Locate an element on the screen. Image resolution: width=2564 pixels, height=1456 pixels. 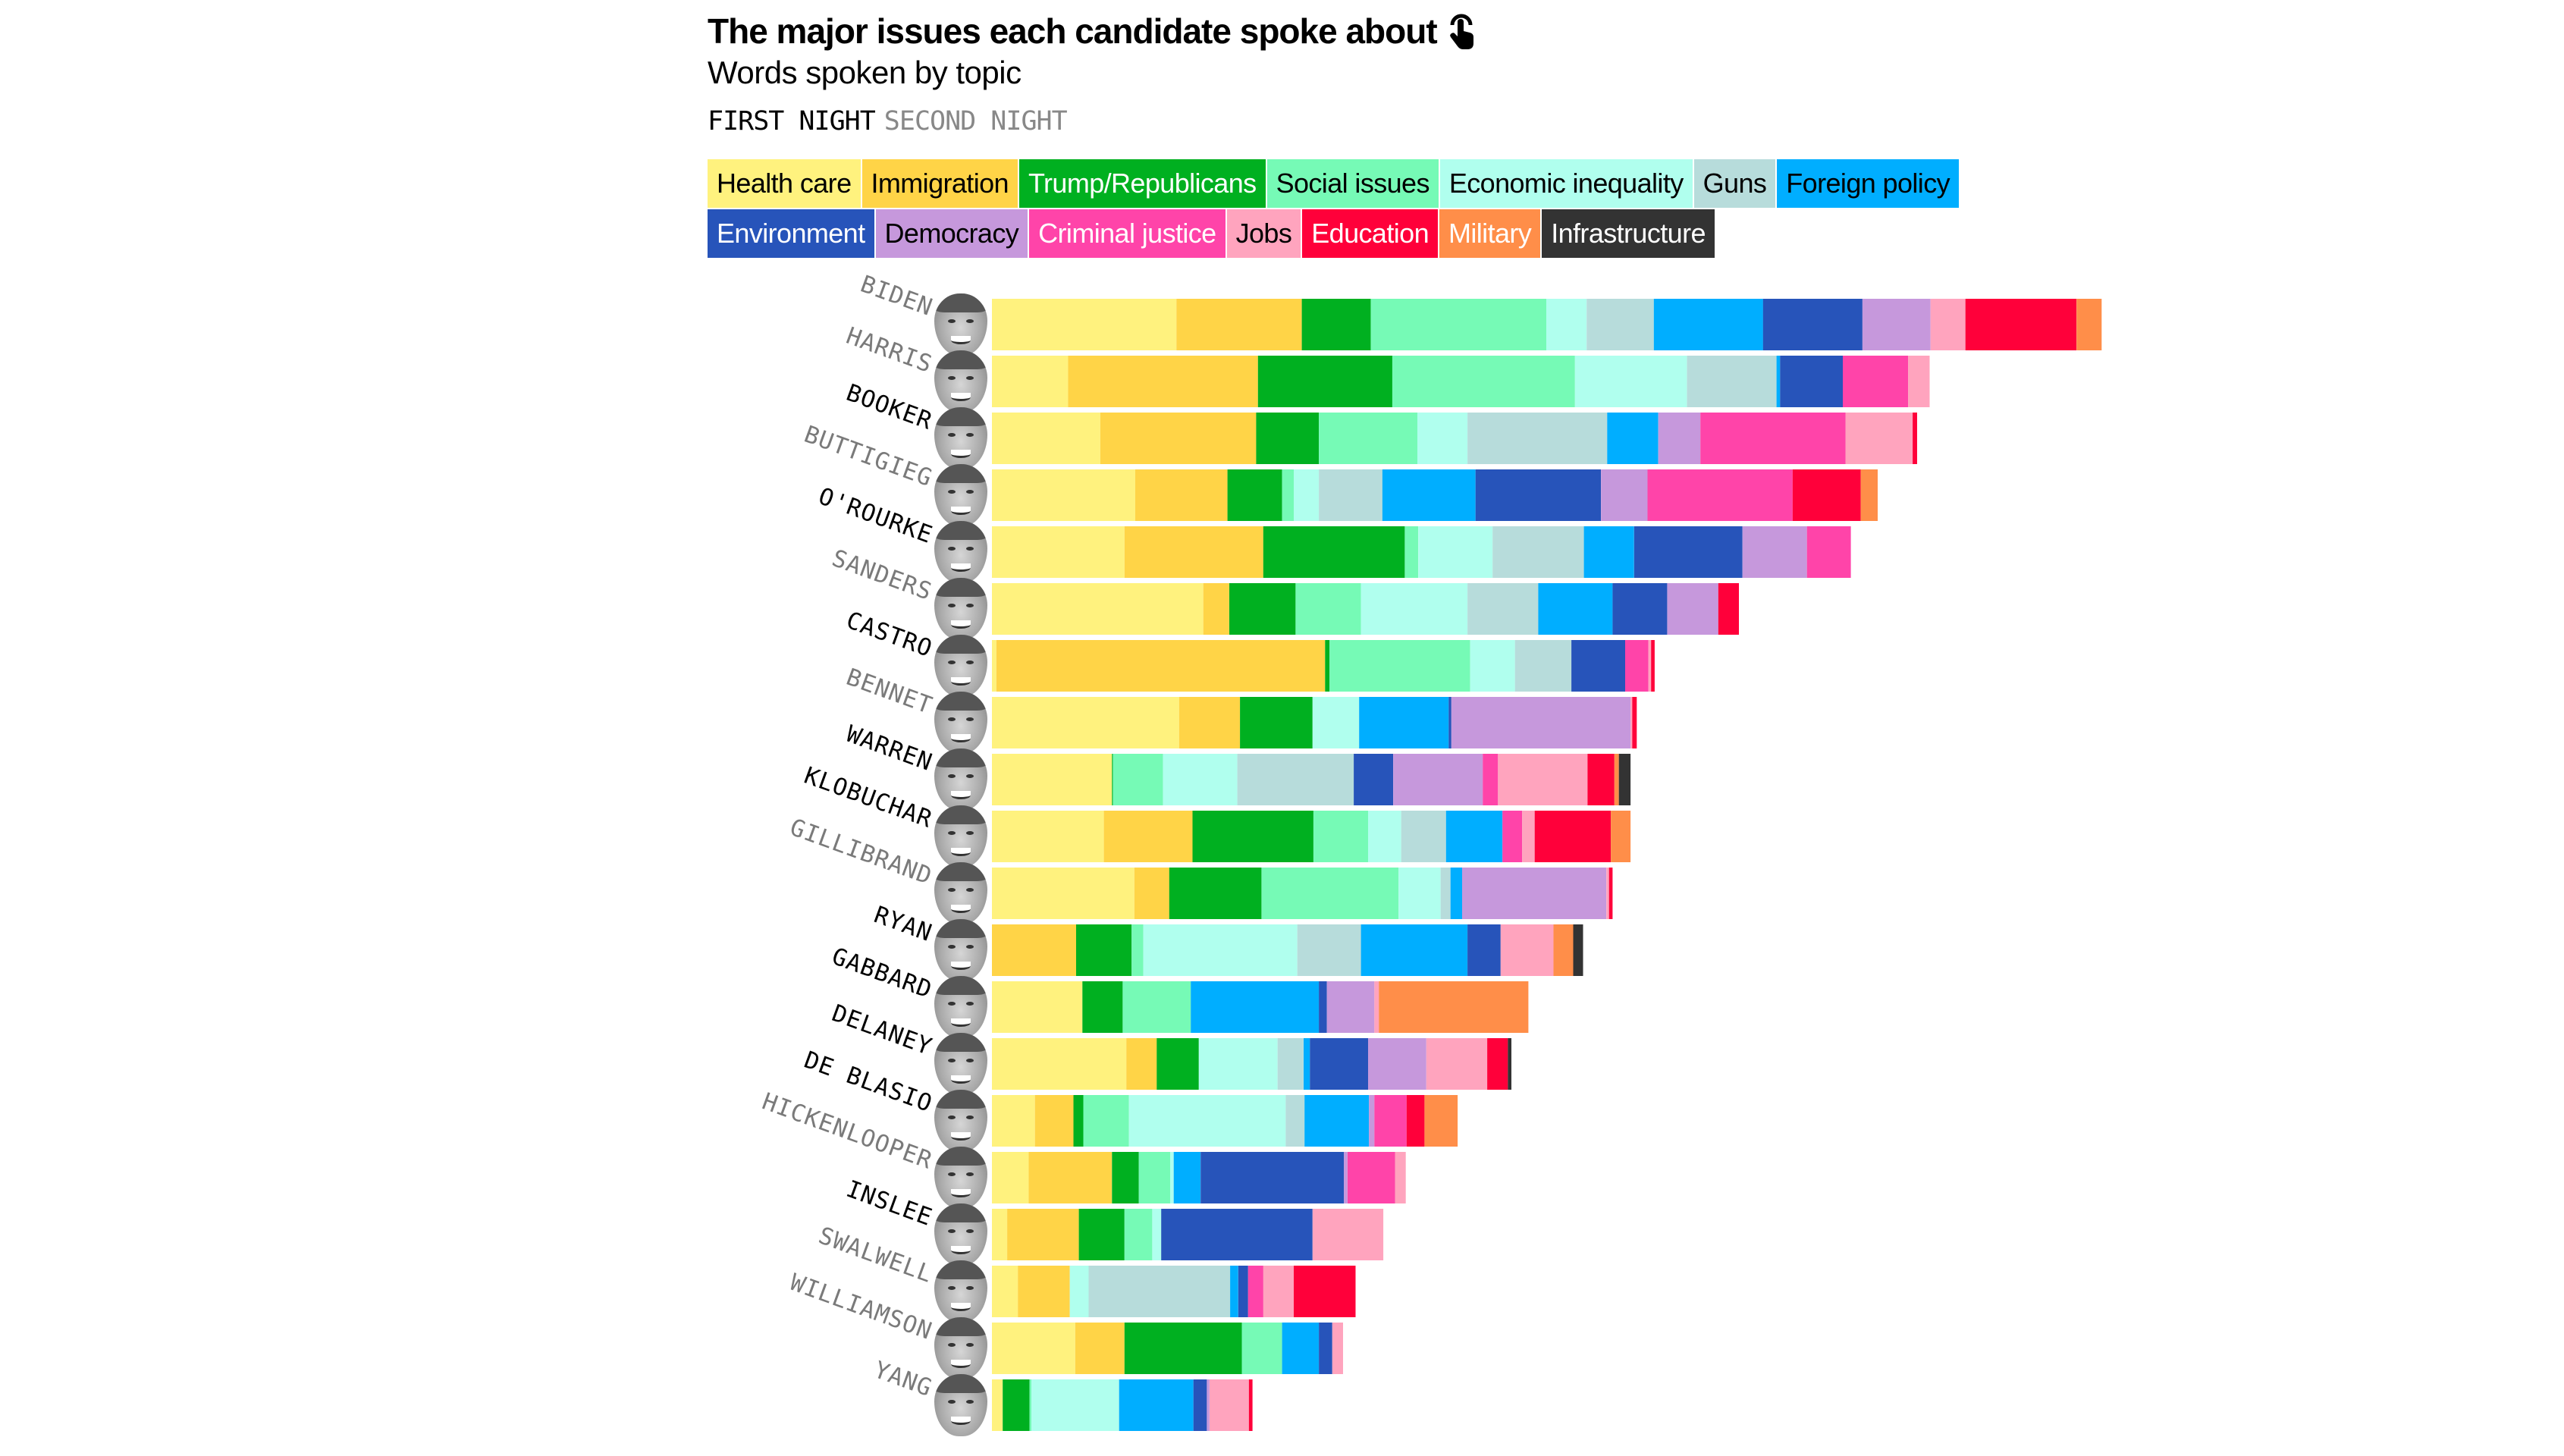
bar-segment-education: KLOBUCHAR — Education: 85 is located at coordinates (1573, 836).